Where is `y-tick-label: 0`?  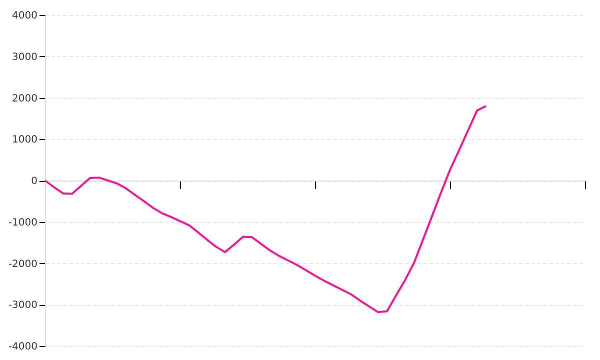
y-tick-label: 0 is located at coordinates (34, 181).